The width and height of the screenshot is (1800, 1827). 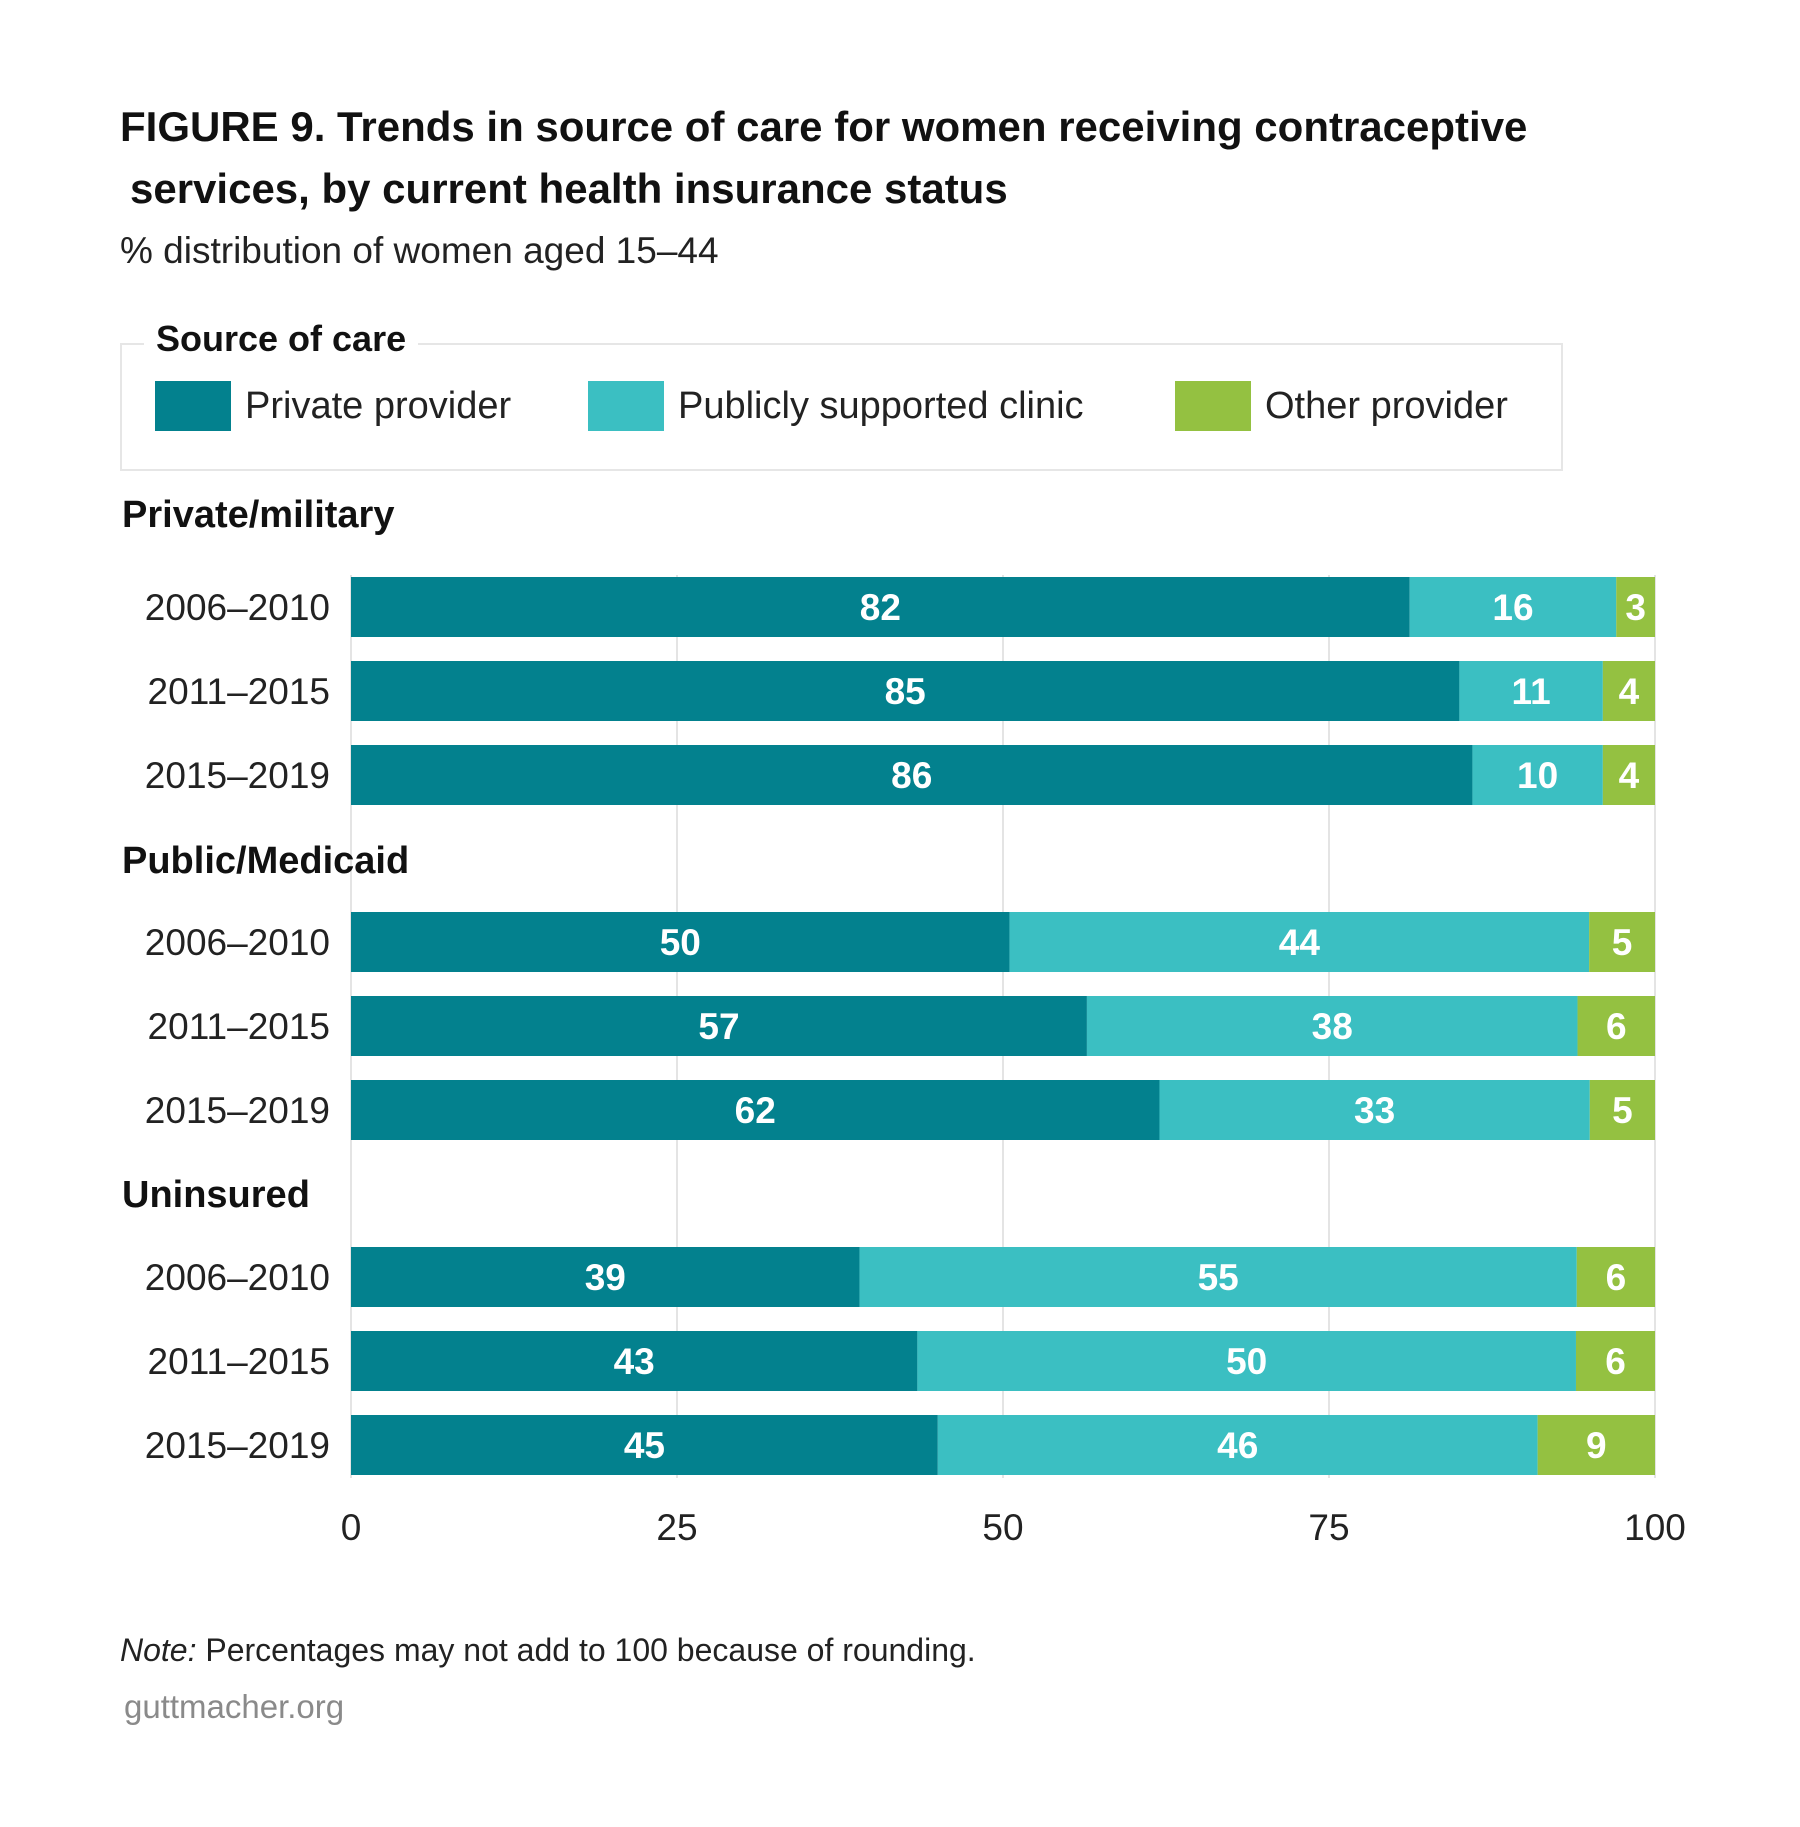 What do you see at coordinates (378, 405) in the screenshot?
I see `legend-label-private-provider: Private provider` at bounding box center [378, 405].